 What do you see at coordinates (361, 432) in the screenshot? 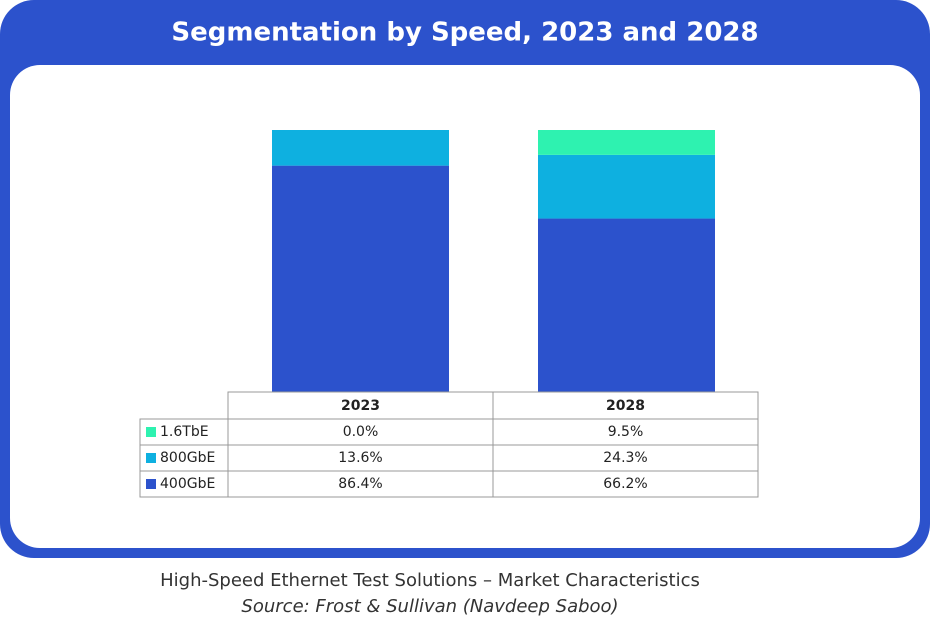
I see `table-cell: 0.0%` at bounding box center [361, 432].